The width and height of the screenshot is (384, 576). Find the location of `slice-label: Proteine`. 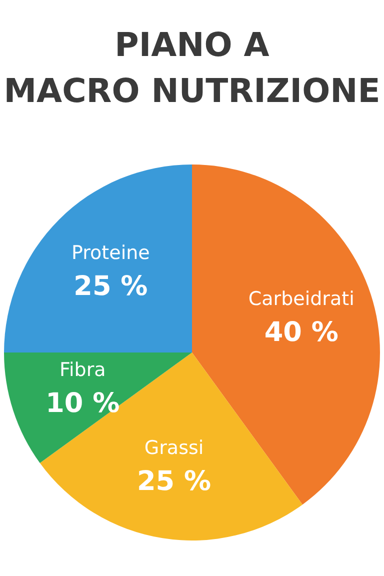

slice-label: Proteine is located at coordinates (111, 253).